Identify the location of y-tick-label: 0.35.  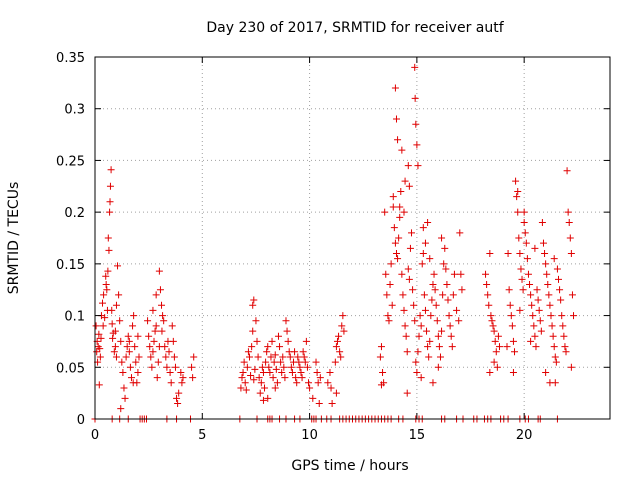
(70, 58).